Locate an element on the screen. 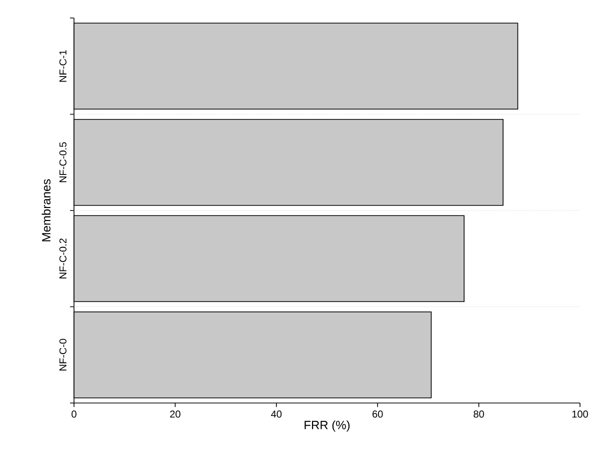 The height and width of the screenshot is (456, 595). x-tick-label: 60 is located at coordinates (377, 414).